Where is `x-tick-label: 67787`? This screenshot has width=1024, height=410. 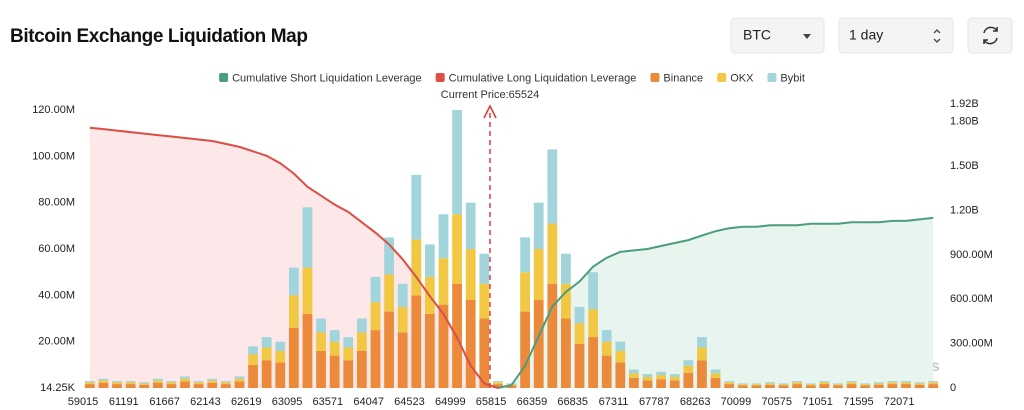 x-tick-label: 67787 is located at coordinates (654, 402).